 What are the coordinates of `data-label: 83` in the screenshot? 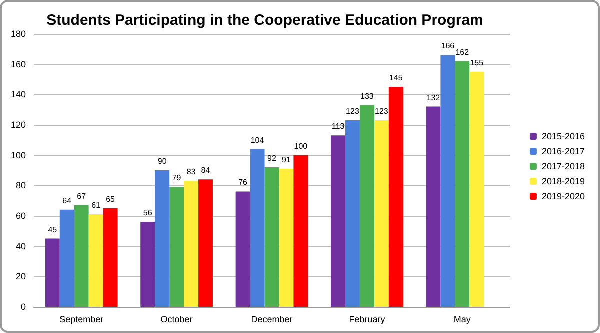 It's located at (191, 172).